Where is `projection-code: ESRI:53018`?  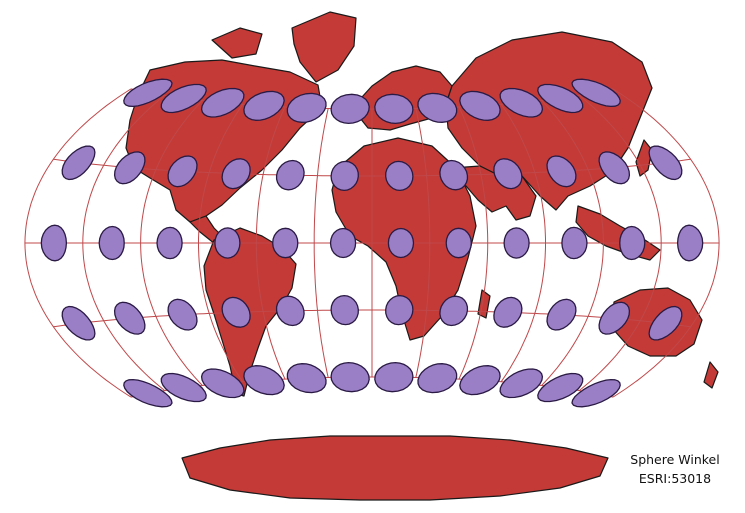
projection-code: ESRI:53018 is located at coordinates (675, 478).